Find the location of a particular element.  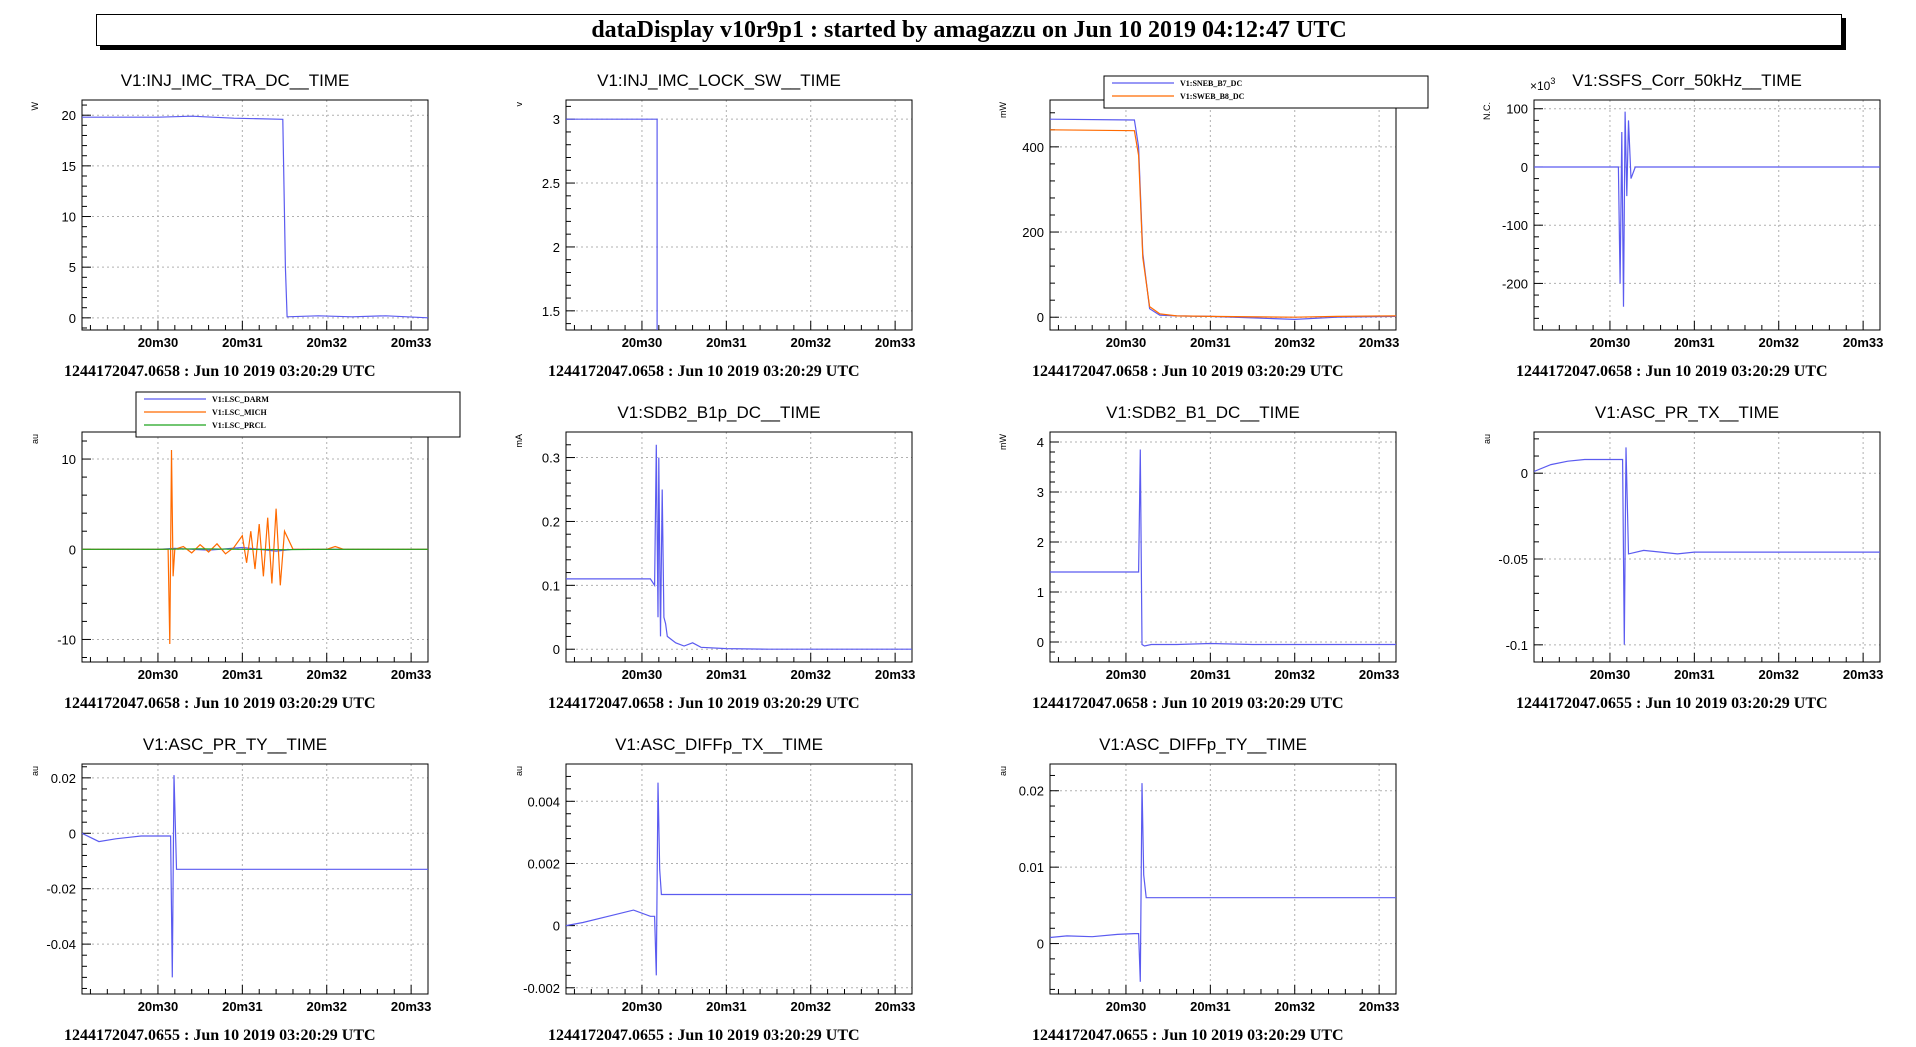

y-multiplier: ×10³ is located at coordinates (1542, 84).